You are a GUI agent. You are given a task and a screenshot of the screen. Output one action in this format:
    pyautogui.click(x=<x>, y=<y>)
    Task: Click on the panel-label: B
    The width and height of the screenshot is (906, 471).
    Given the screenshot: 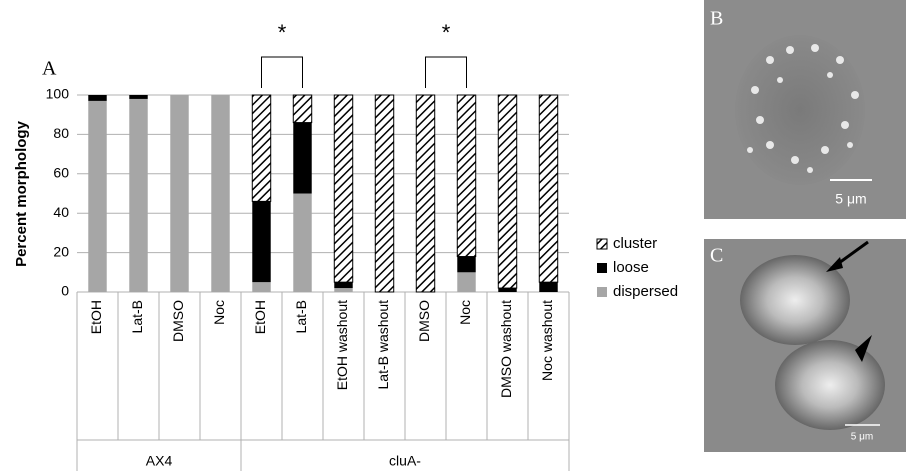 What is the action you would take?
    pyautogui.click(x=716, y=19)
    